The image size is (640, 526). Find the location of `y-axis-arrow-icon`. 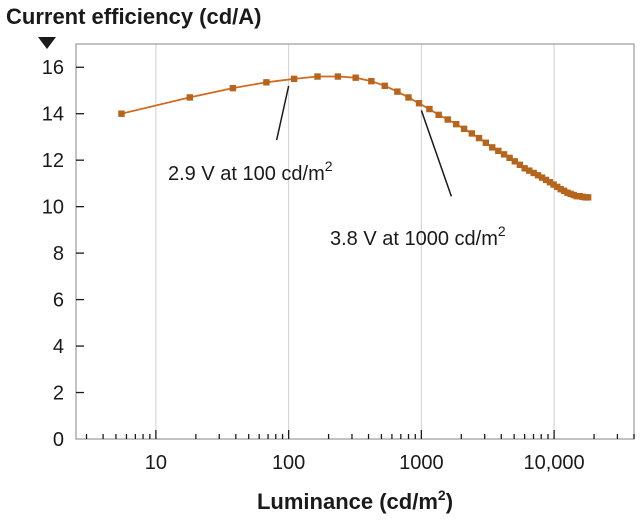

y-axis-arrow-icon is located at coordinates (47, 43).